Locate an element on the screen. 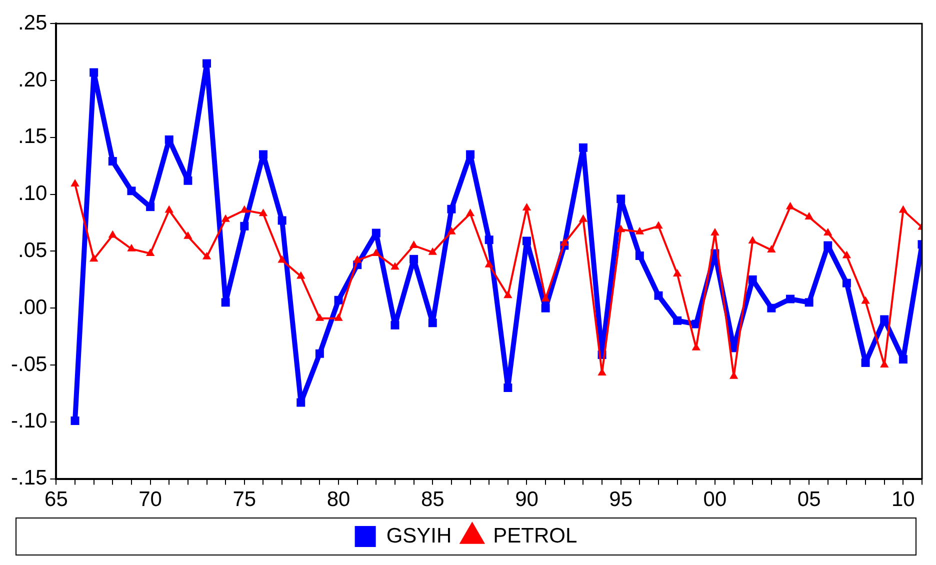  legend-label: PETROL is located at coordinates (535, 536).